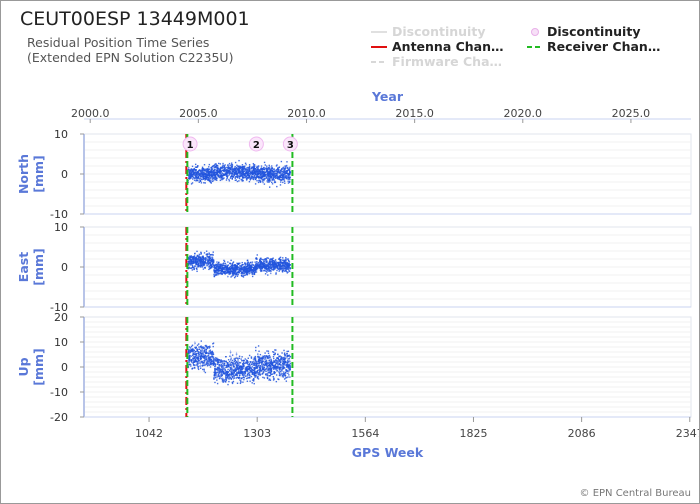  I want to click on legend-item-discontinuity-line: Discontinuity, so click(439, 31).